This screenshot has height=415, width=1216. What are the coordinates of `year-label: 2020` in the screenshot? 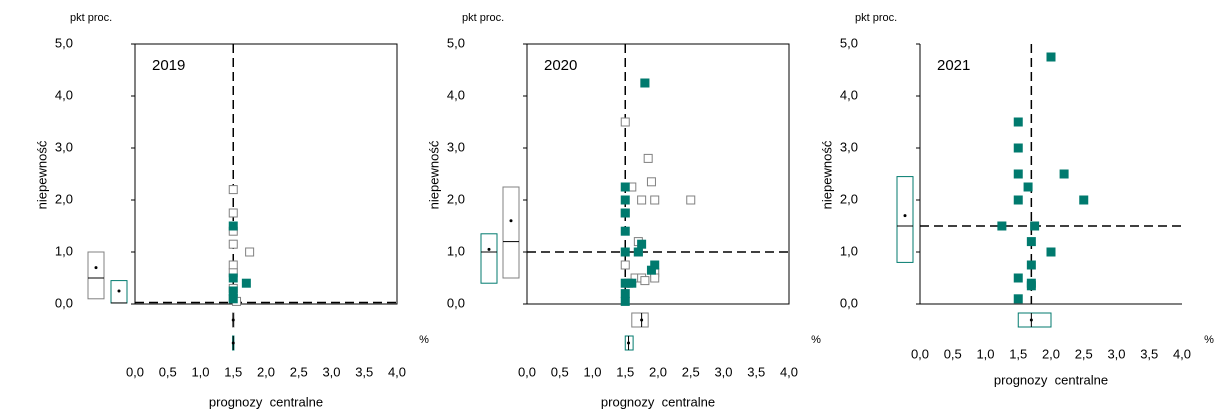 It's located at (560, 65).